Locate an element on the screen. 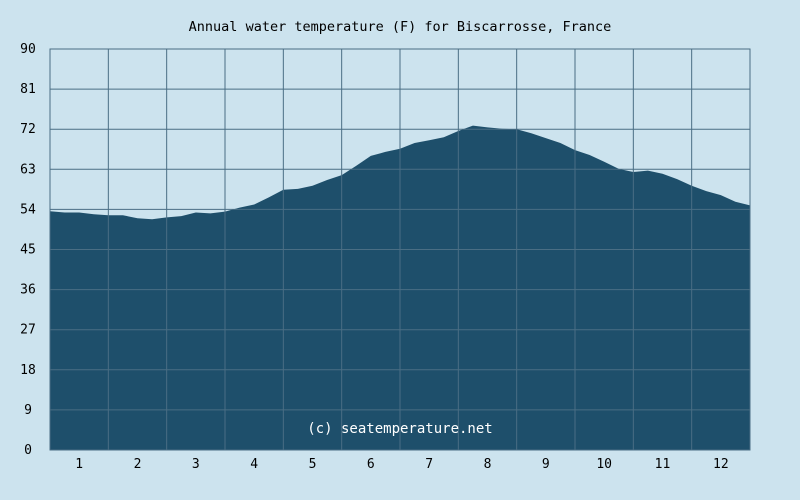  x-tick-label: 7 is located at coordinates (429, 464).